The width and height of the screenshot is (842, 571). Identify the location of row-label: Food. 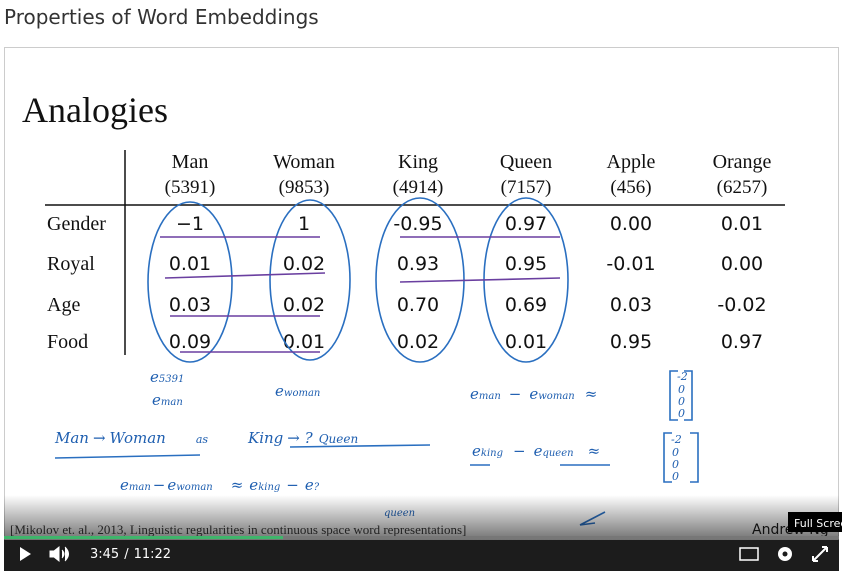
(67, 342).